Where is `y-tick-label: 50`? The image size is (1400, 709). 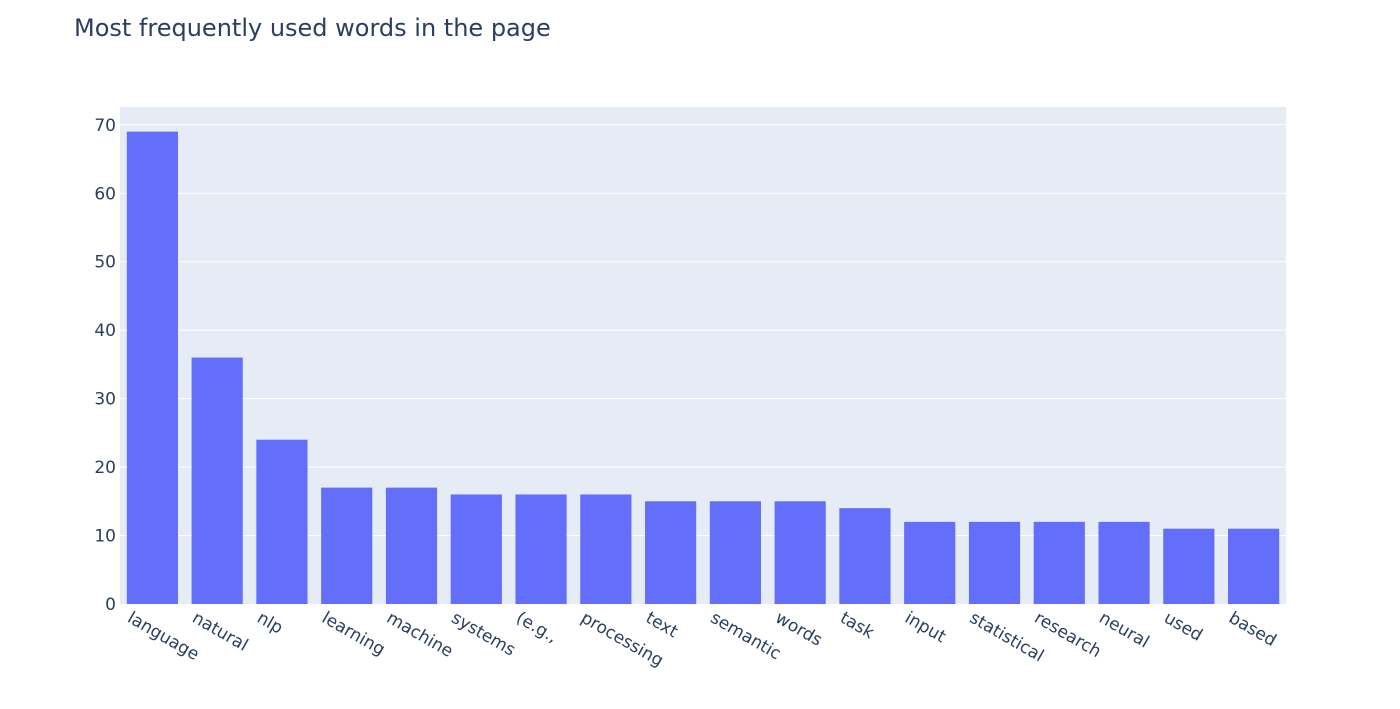
y-tick-label: 50 is located at coordinates (105, 263).